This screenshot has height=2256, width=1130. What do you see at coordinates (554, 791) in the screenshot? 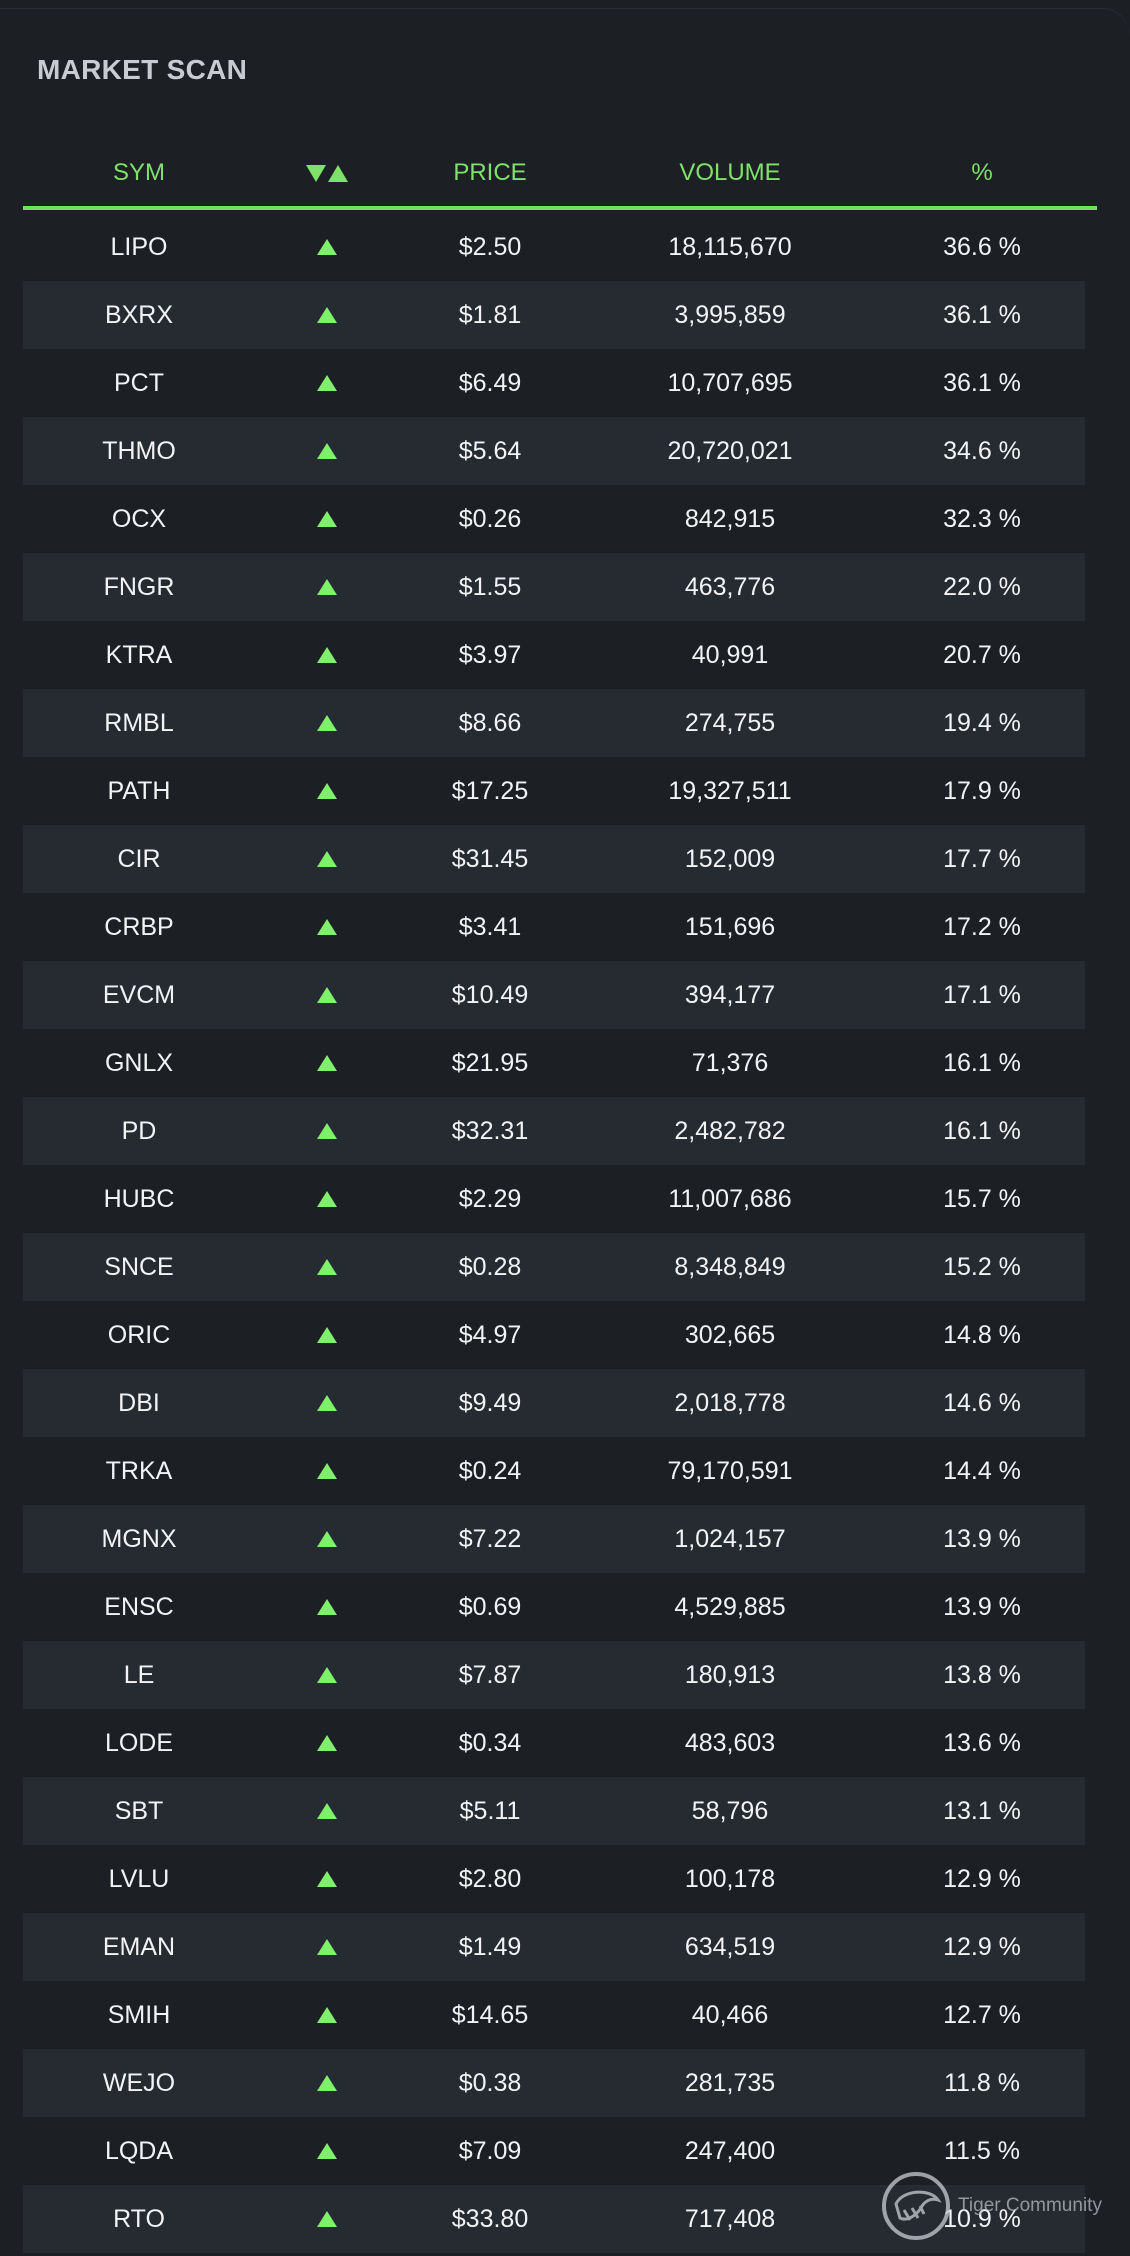
I see `table-row: PATH $17.25 19,327,511 17.9 %` at bounding box center [554, 791].